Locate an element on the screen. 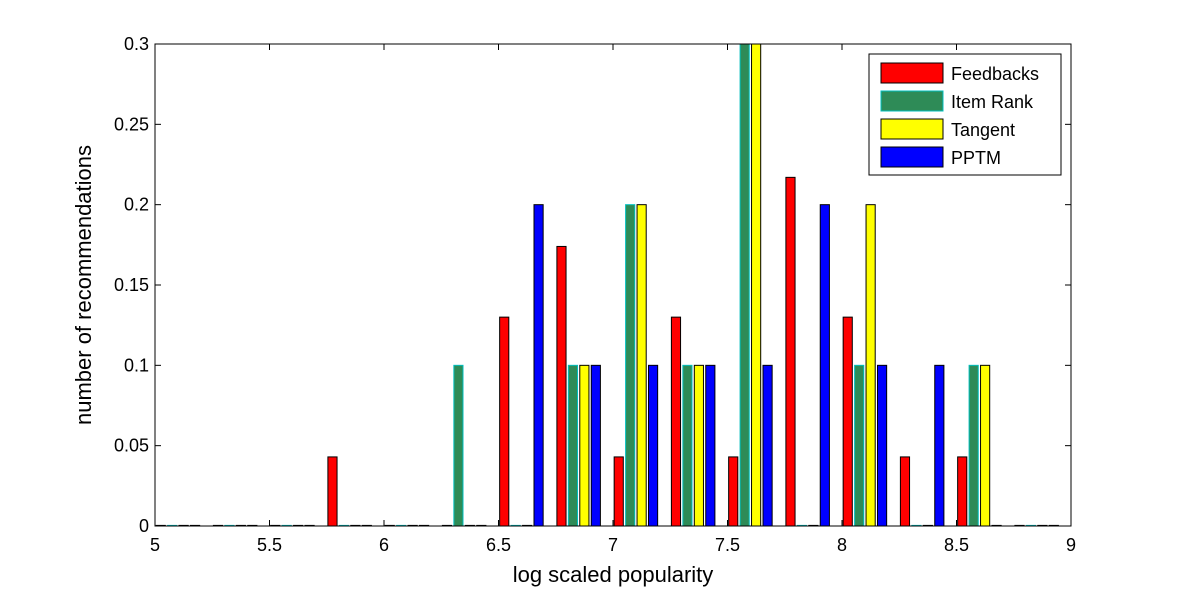 This screenshot has width=1183, height=591. y-tick-label: 0.05 is located at coordinates (131, 446).